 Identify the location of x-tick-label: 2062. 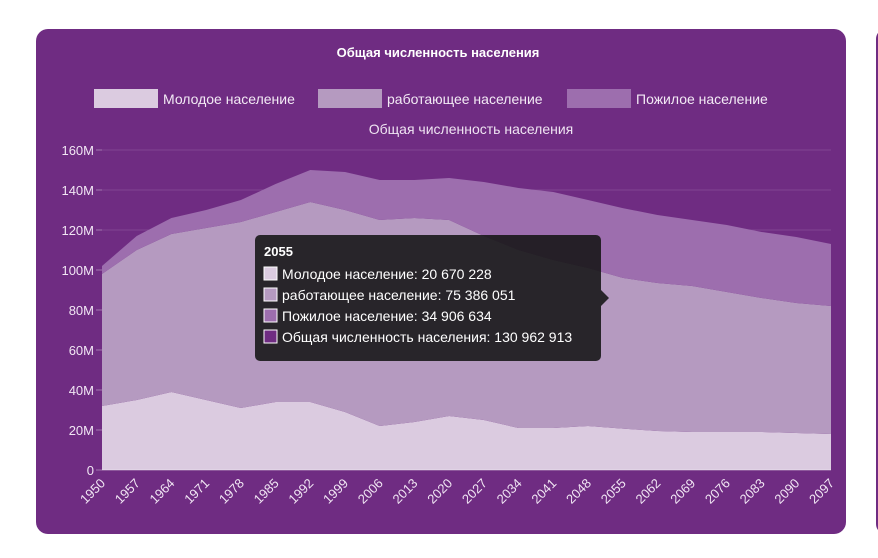
(647, 491).